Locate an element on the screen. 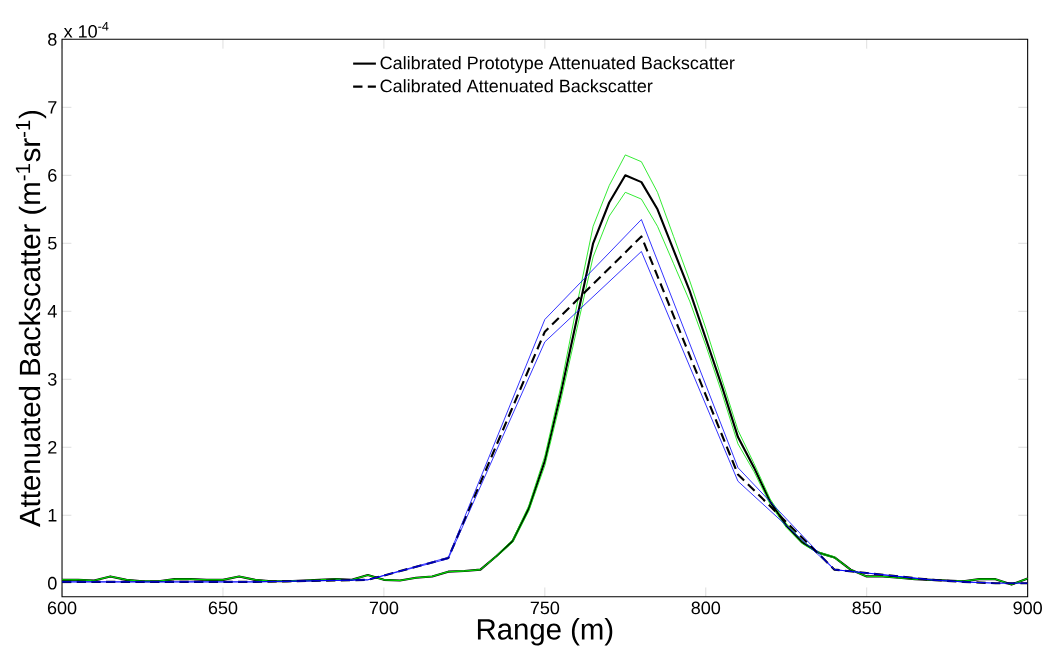  x-tick-label: 650 is located at coordinates (223, 608).